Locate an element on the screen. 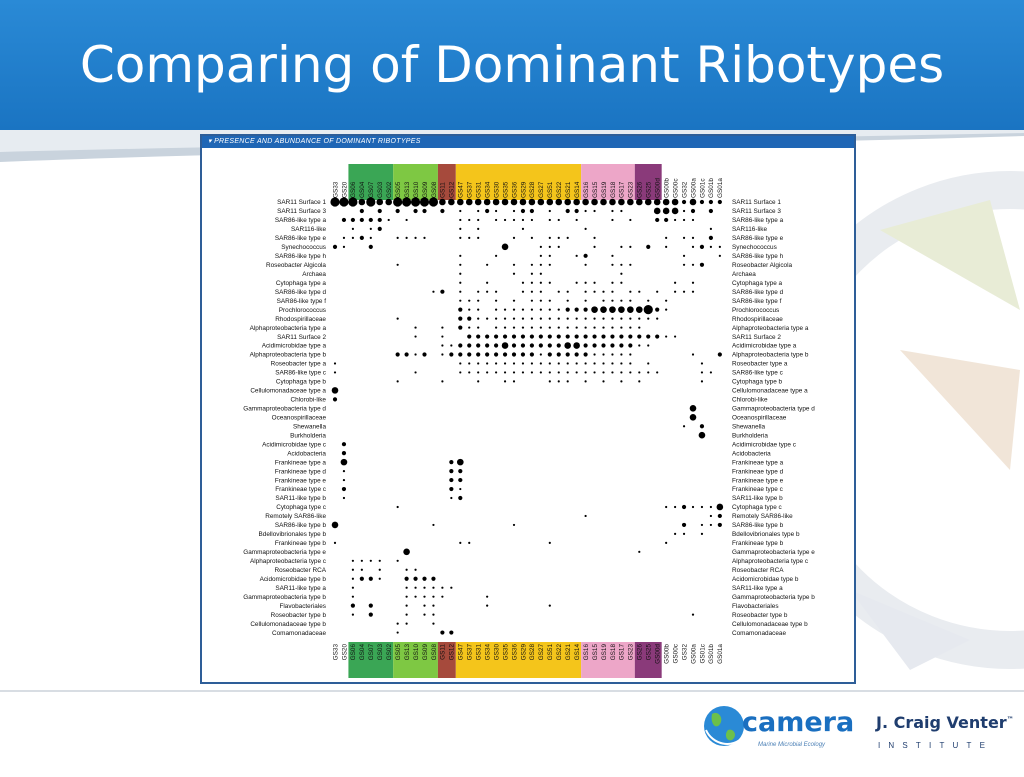  column-label-bottom: GS00a is located at coordinates (693, 654).